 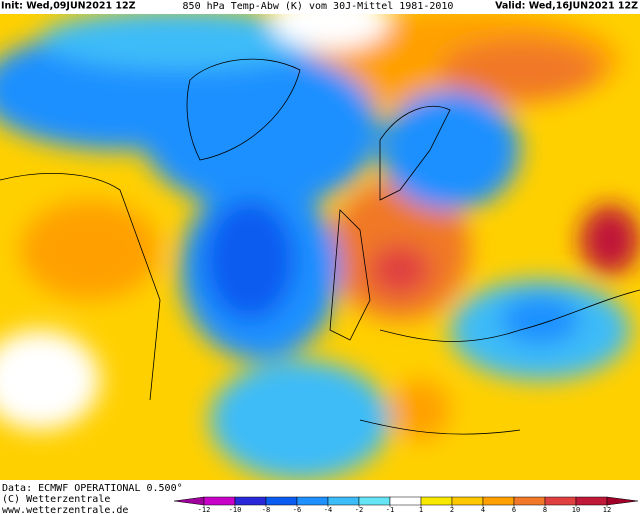 What do you see at coordinates (359, 510) in the screenshot?
I see `legend-tick-label: -2` at bounding box center [359, 510].